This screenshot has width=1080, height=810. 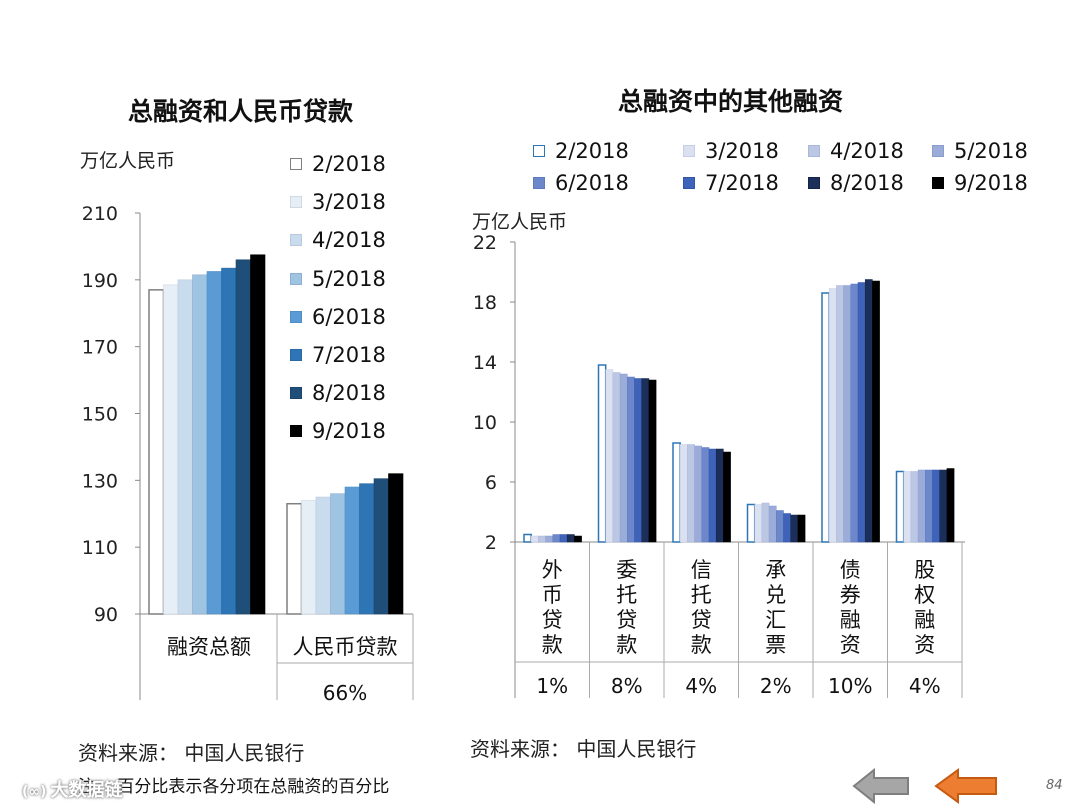 I want to click on right-legend-item: 8/2018, so click(x=856, y=183).